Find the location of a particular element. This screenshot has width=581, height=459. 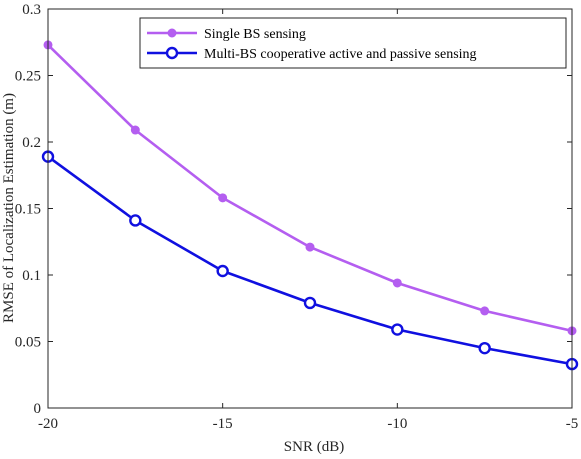

legend-box is located at coordinates (353, 43).